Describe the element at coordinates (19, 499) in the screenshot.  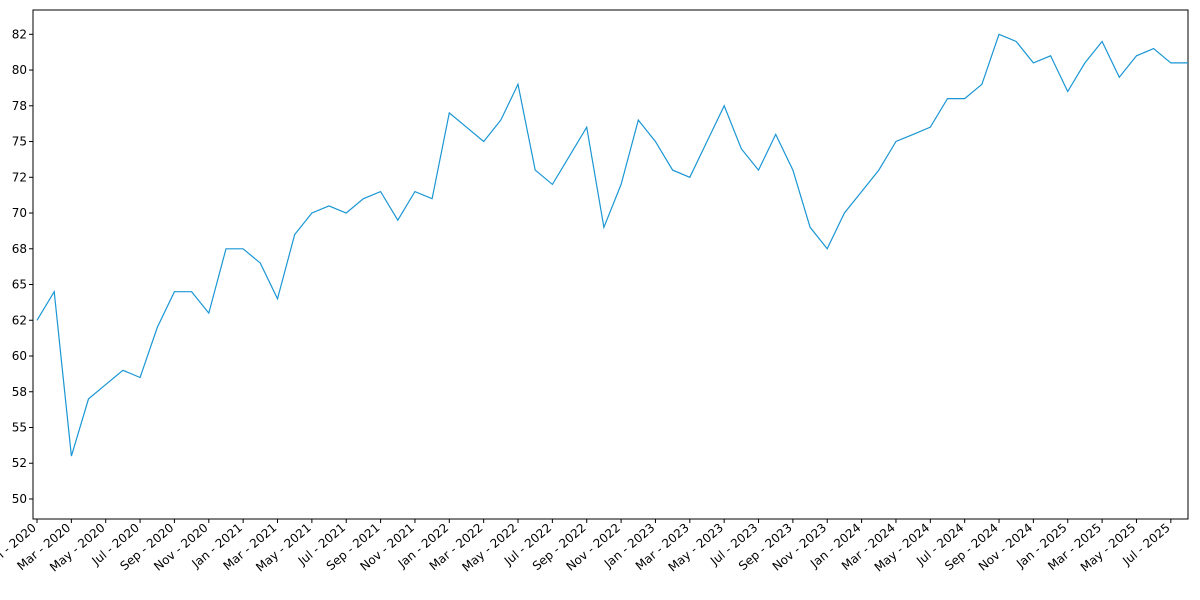
I see `y-tick-label: 50` at that location.